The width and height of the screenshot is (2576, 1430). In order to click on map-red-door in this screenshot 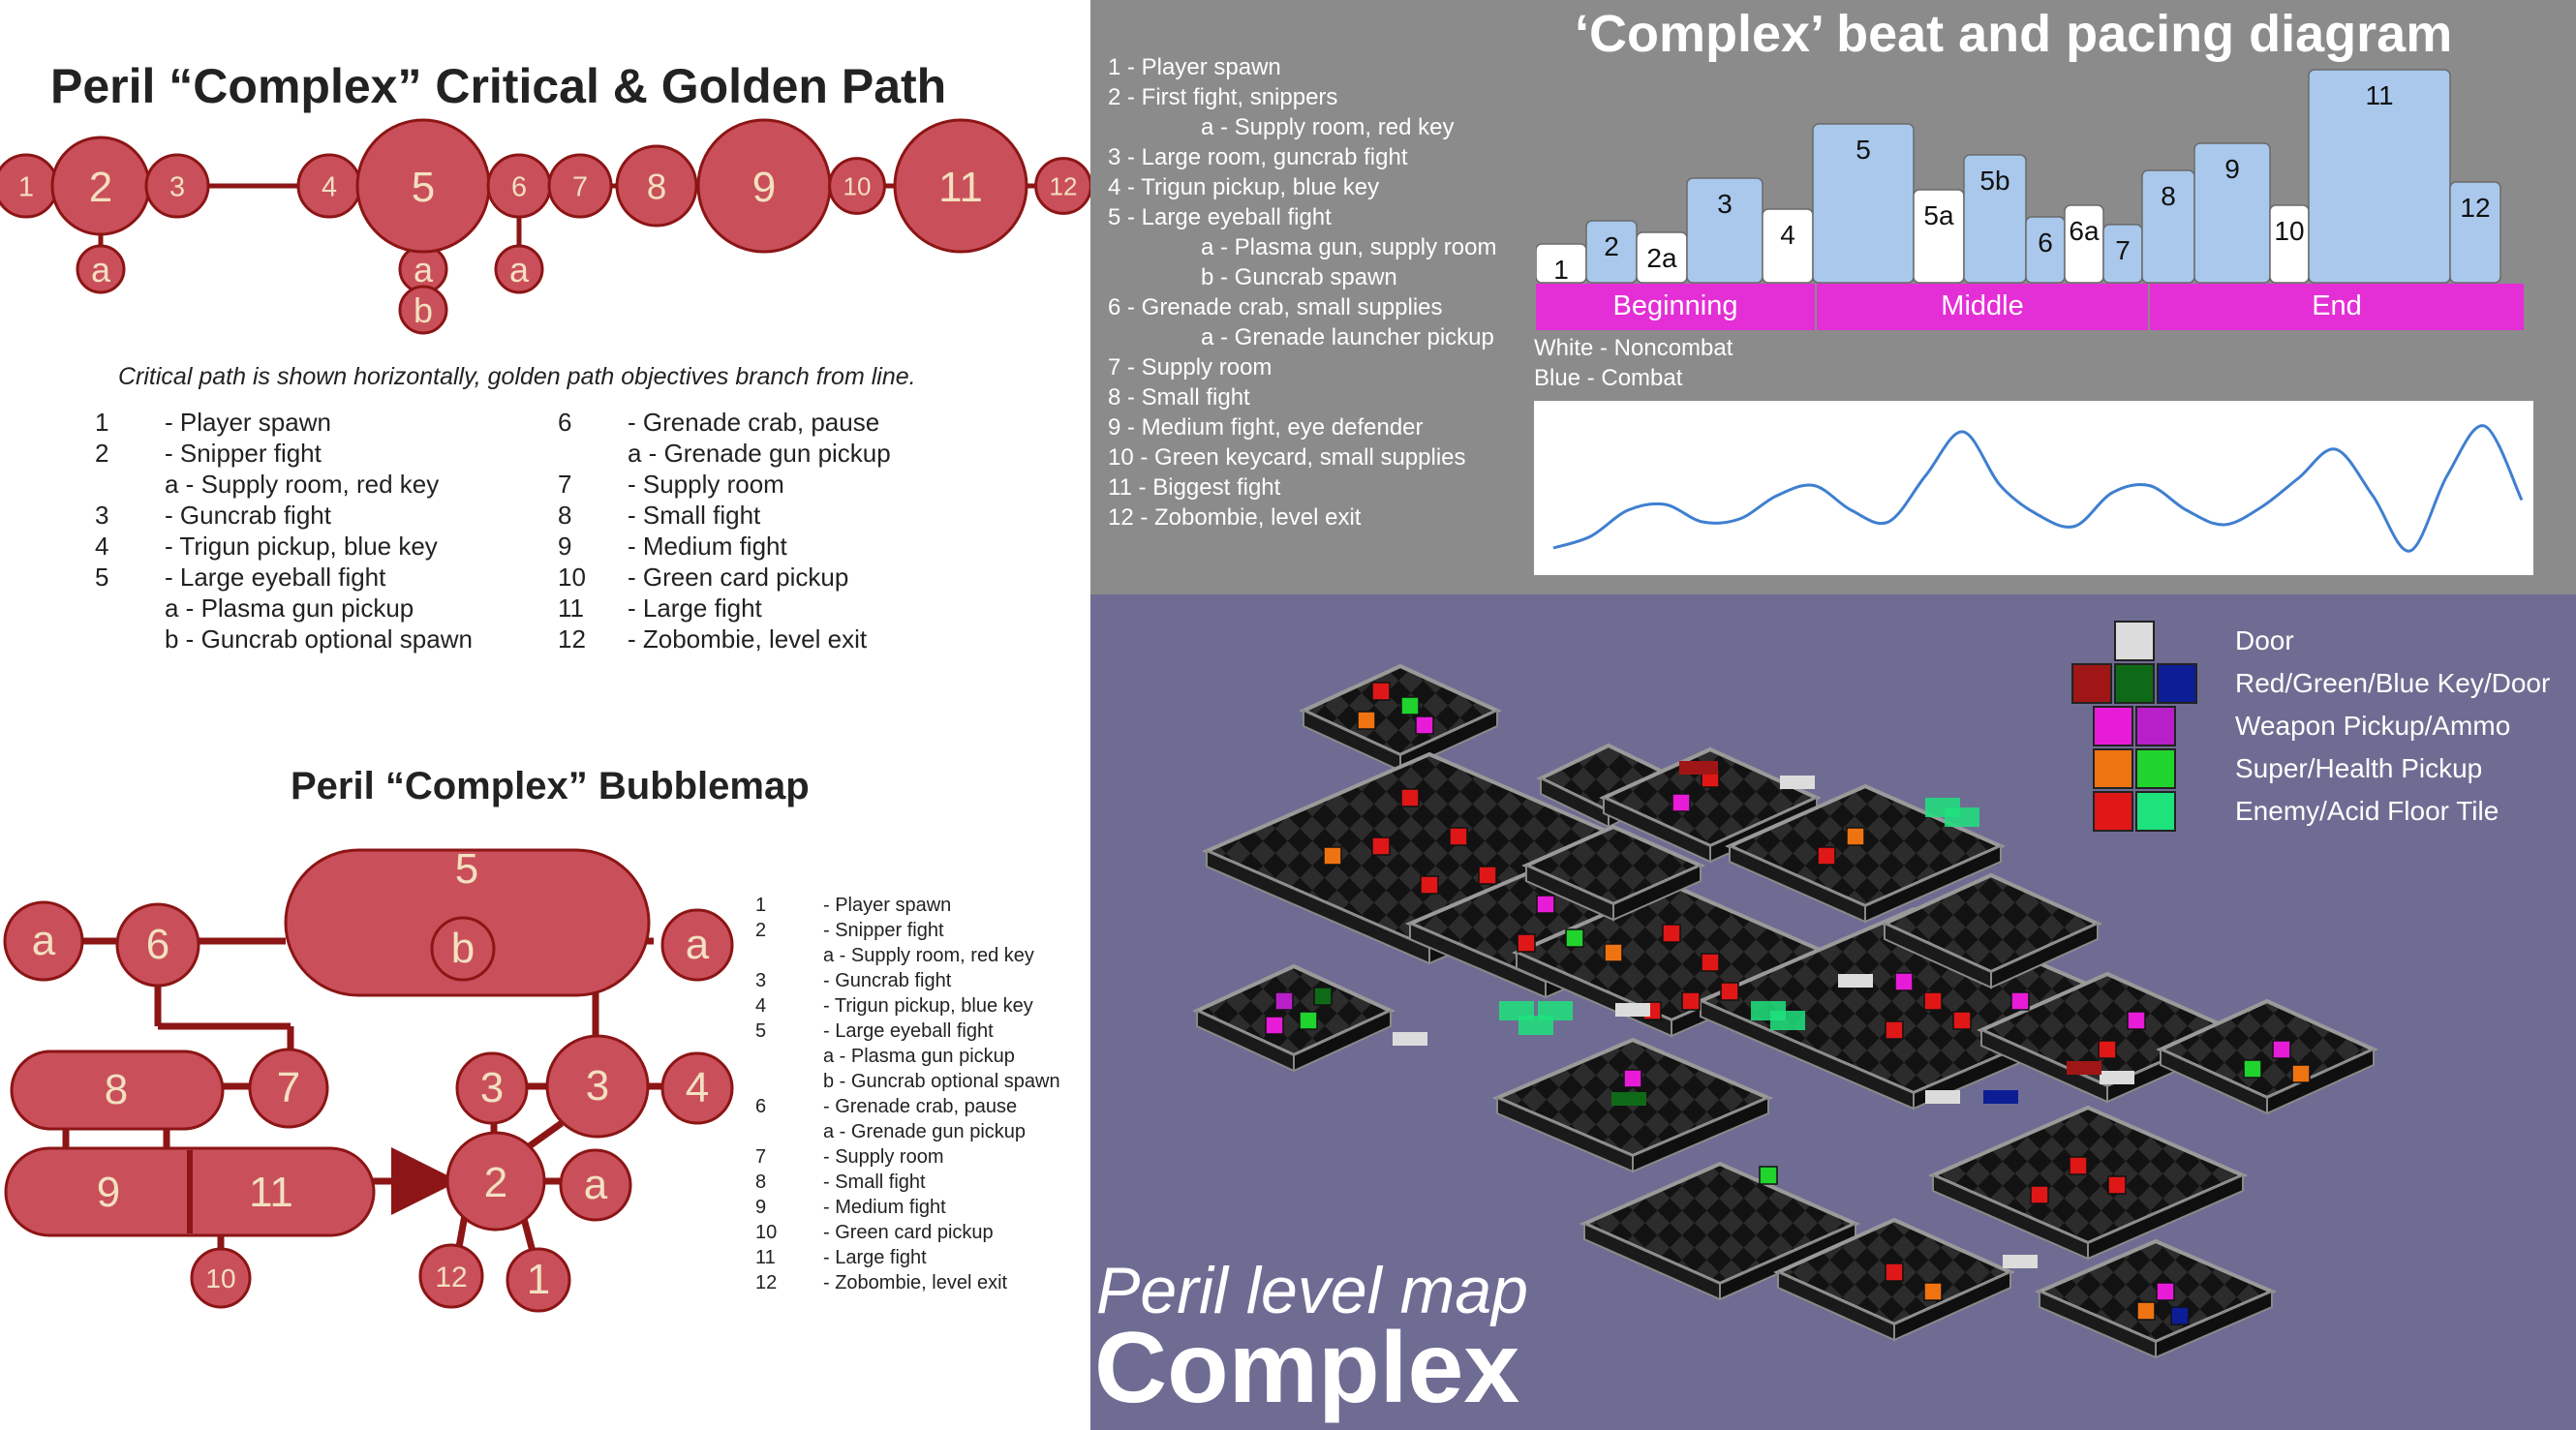, I will do `click(1698, 768)`.